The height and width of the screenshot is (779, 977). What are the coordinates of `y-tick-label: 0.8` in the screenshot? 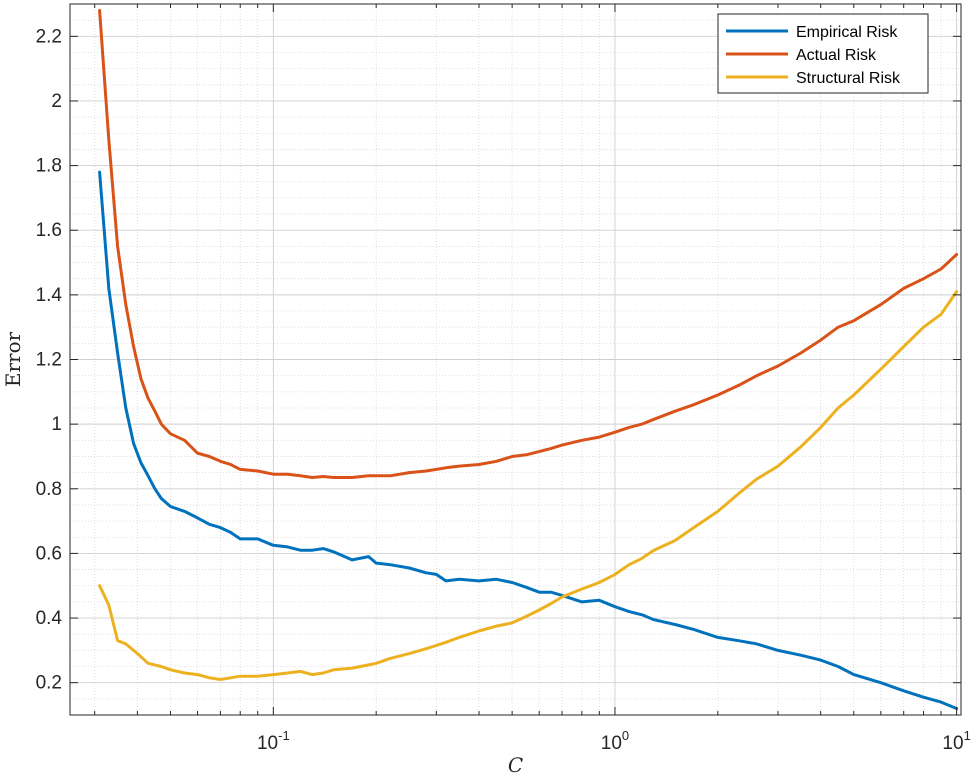 It's located at (49, 489).